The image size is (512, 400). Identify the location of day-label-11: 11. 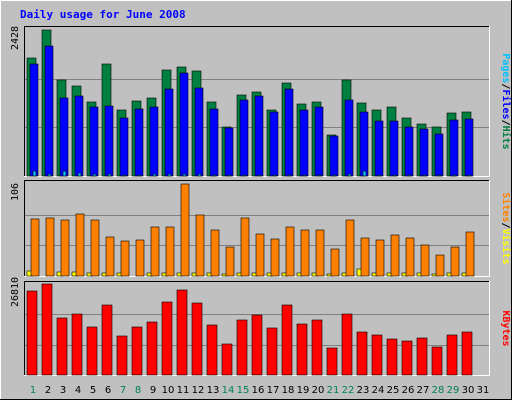
(183, 390).